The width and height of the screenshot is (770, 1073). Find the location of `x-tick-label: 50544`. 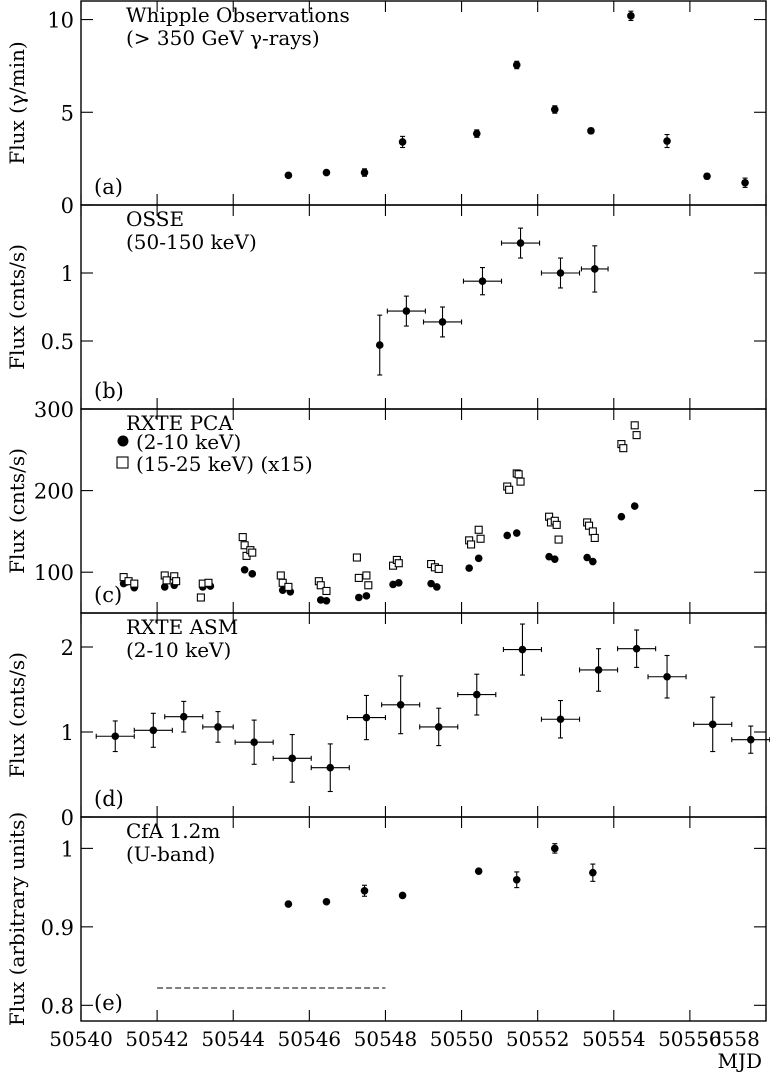

x-tick-label: 50544 is located at coordinates (233, 1039).